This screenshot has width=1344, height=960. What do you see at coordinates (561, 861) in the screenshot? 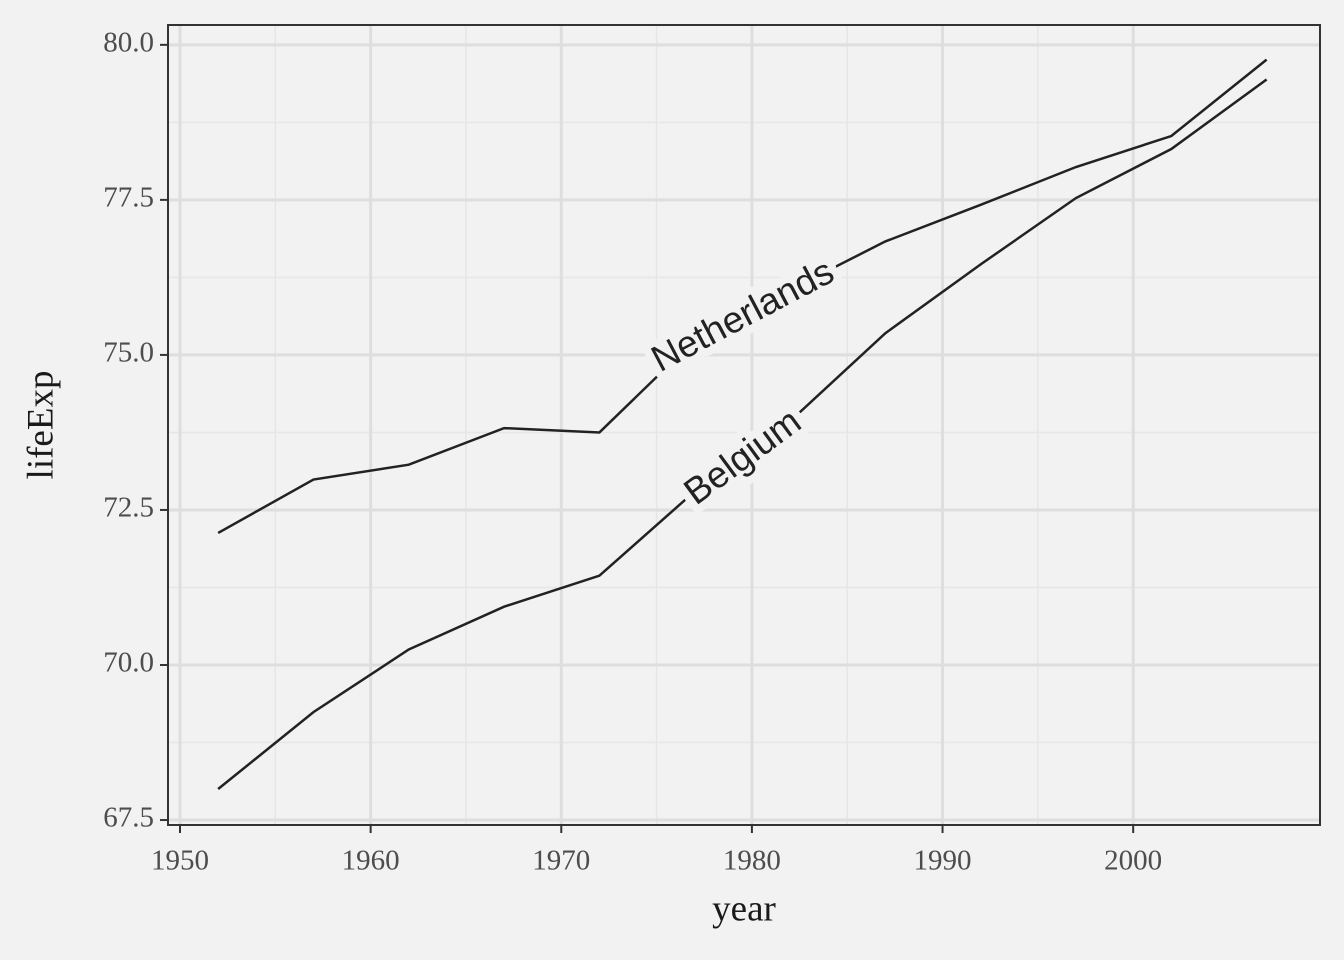
I see `x-tick-label: 1970` at bounding box center [561, 861].